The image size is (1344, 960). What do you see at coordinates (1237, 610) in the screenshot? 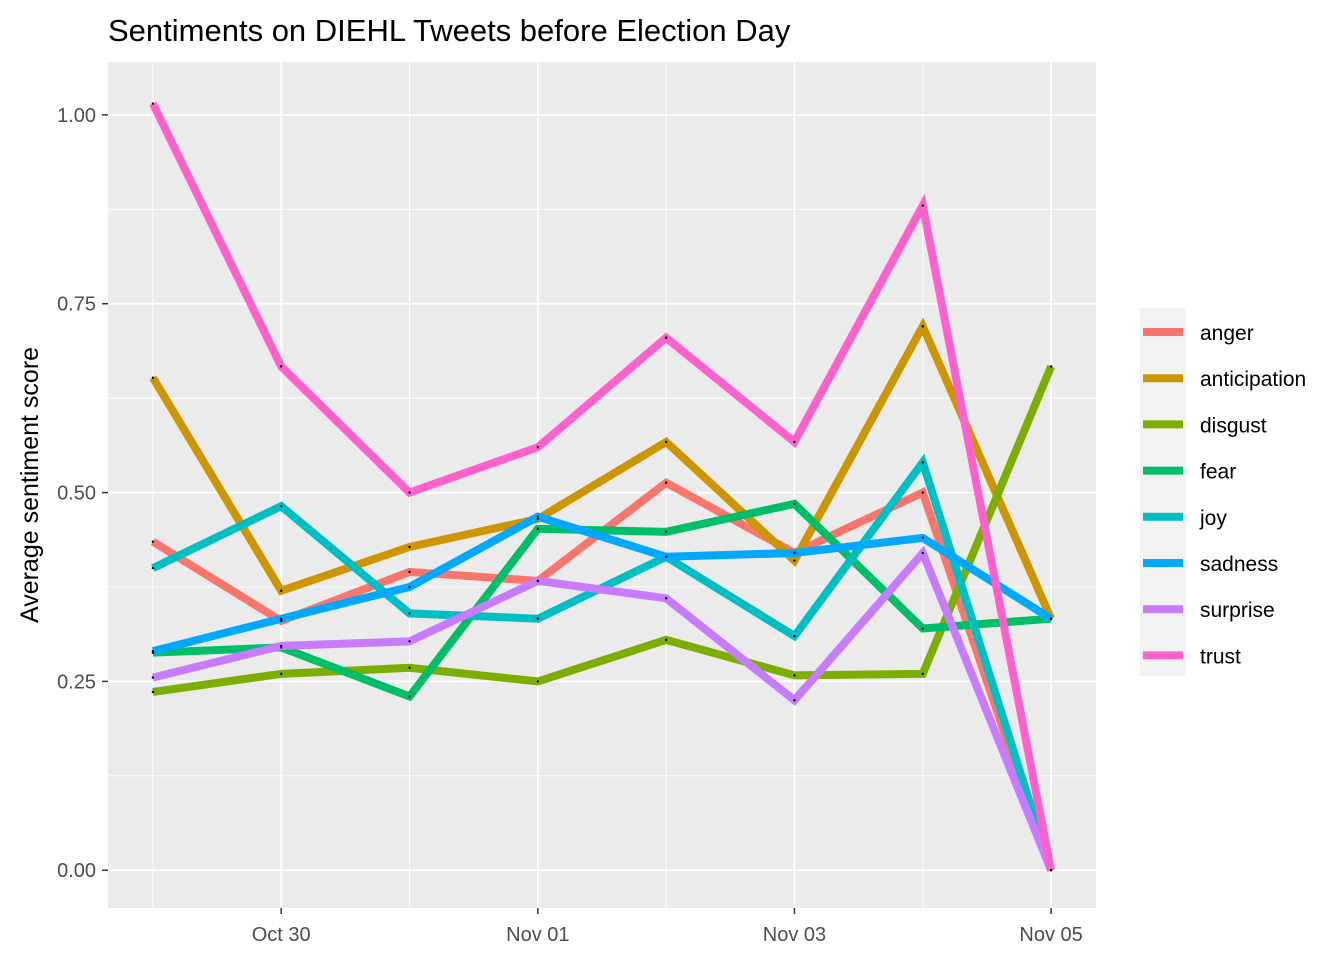
I see `legend-label-surprise: surprise` at bounding box center [1237, 610].